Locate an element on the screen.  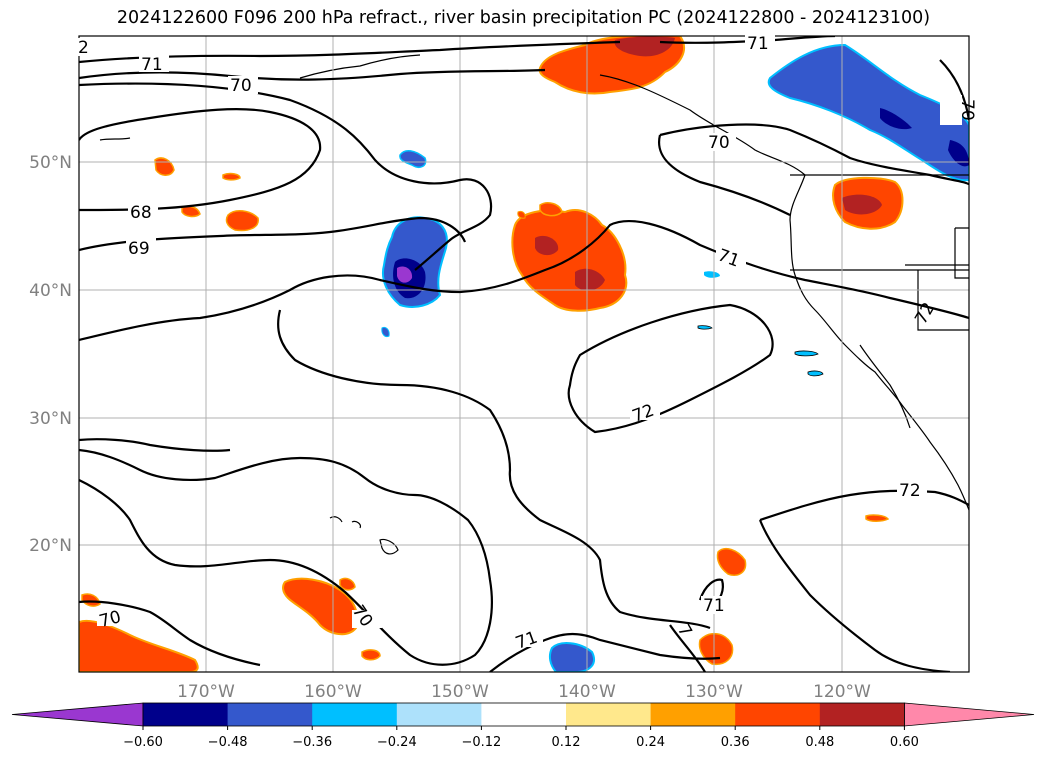
contour-label: 2 is located at coordinates (83, 48).